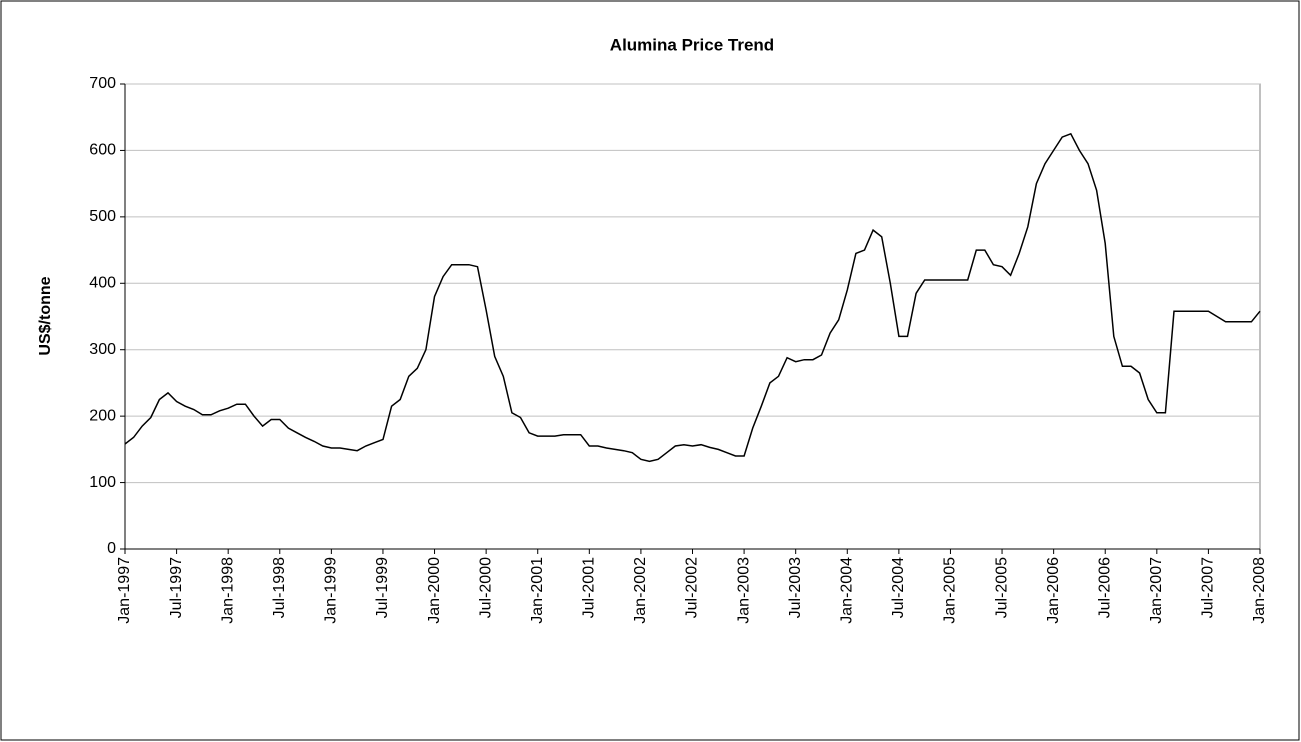  What do you see at coordinates (176, 587) in the screenshot?
I see `x-tick-label: Jul-1997` at bounding box center [176, 587].